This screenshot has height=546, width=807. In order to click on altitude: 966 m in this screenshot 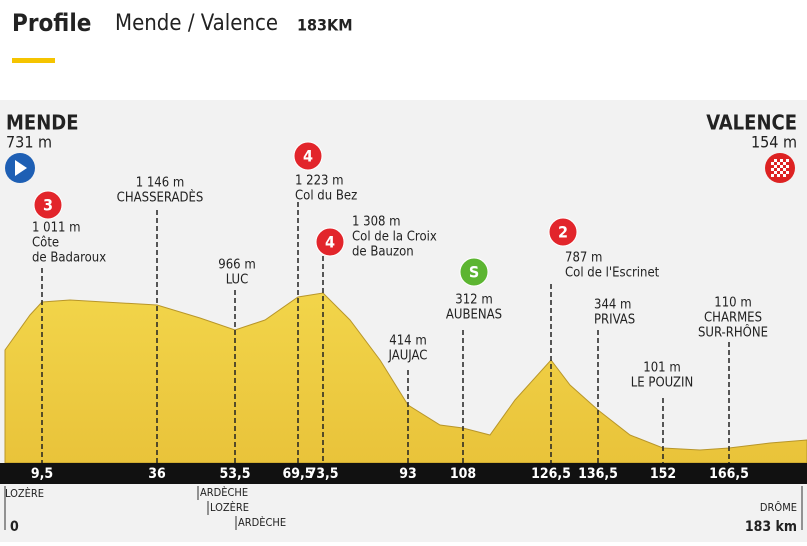, I will do `click(236, 265)`.